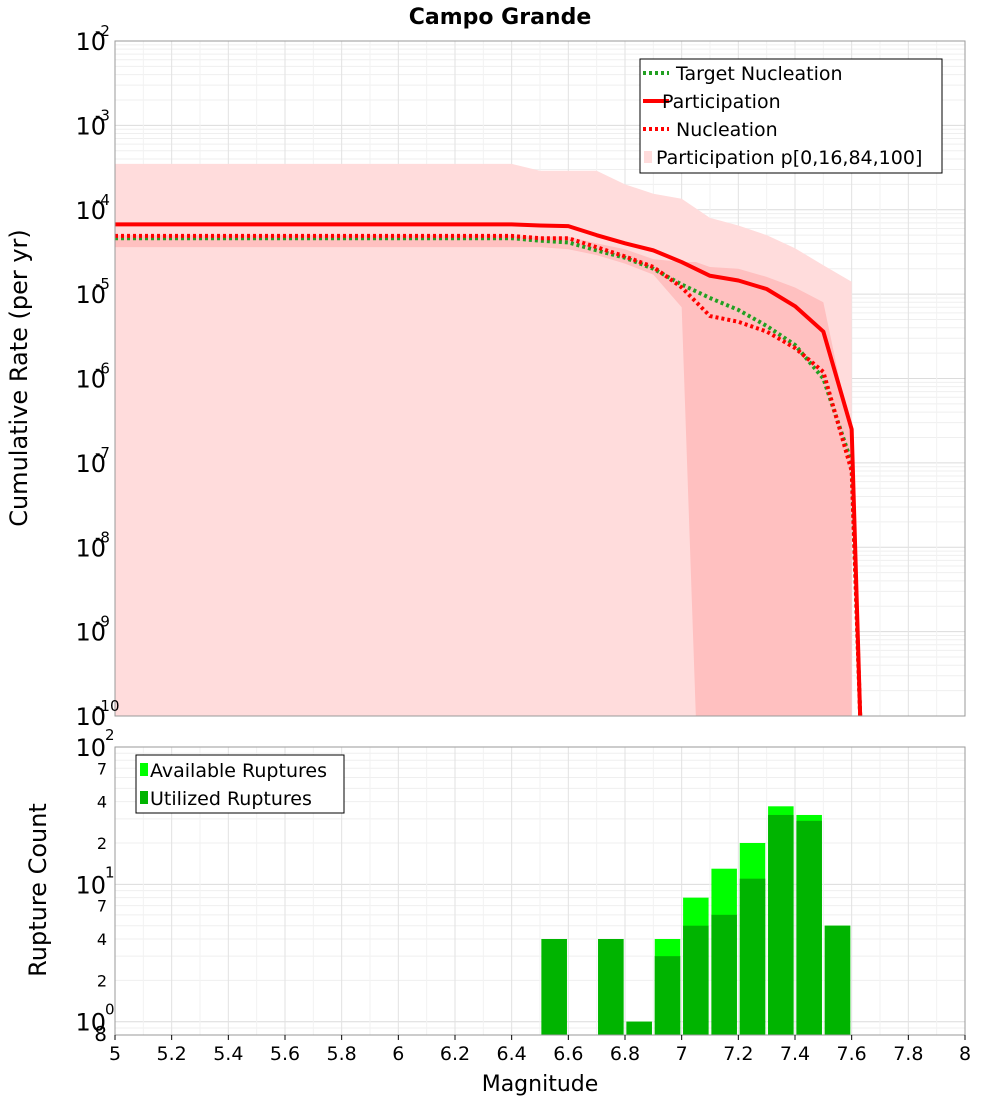  What do you see at coordinates (38, 890) in the screenshot?
I see `bottom-y-axis-label: Rupture Count` at bounding box center [38, 890].